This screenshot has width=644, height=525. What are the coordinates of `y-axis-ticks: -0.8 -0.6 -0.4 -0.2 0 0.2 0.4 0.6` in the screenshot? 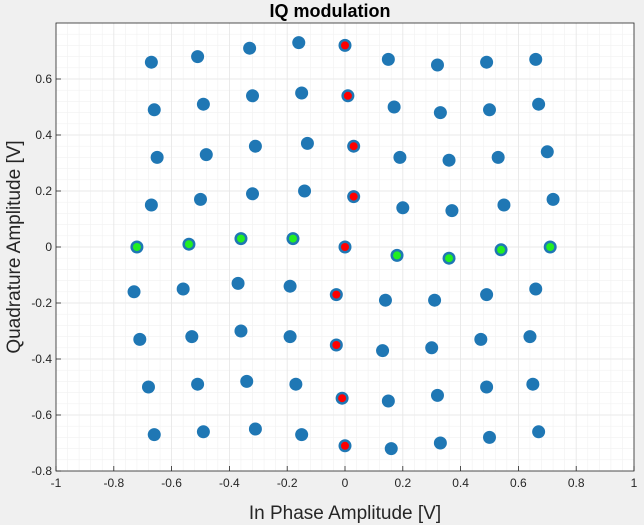 It's located at (46, 275).